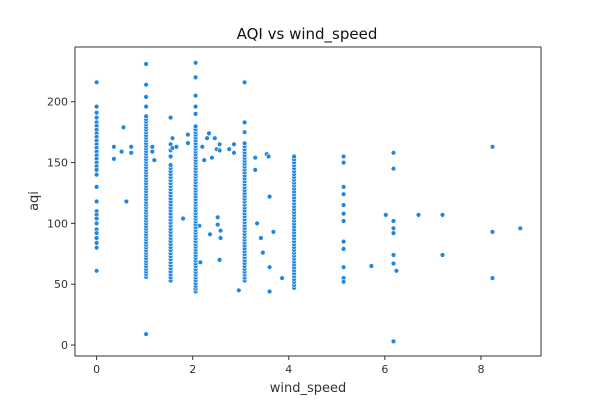 Image resolution: width=600 pixels, height=400 pixels. I want to click on x-tick-label: 4, so click(288, 369).